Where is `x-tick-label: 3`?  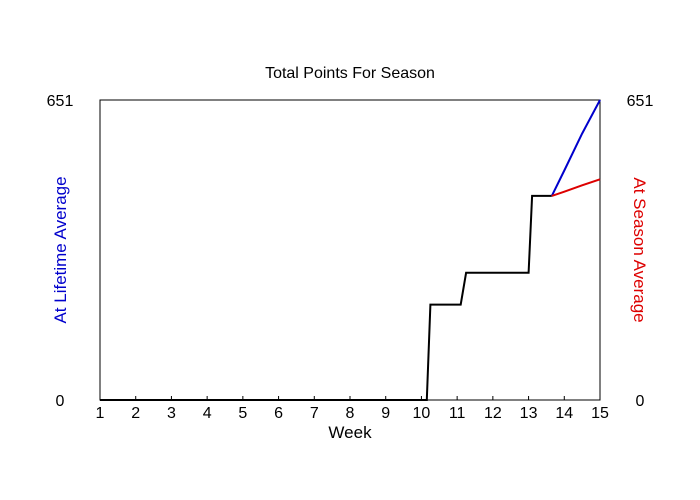
x-tick-label: 3 is located at coordinates (171, 413).